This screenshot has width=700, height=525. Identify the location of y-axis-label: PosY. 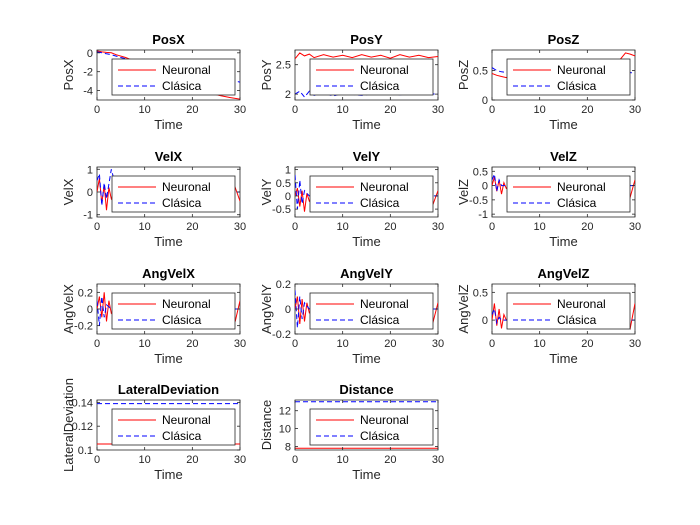
(266, 74).